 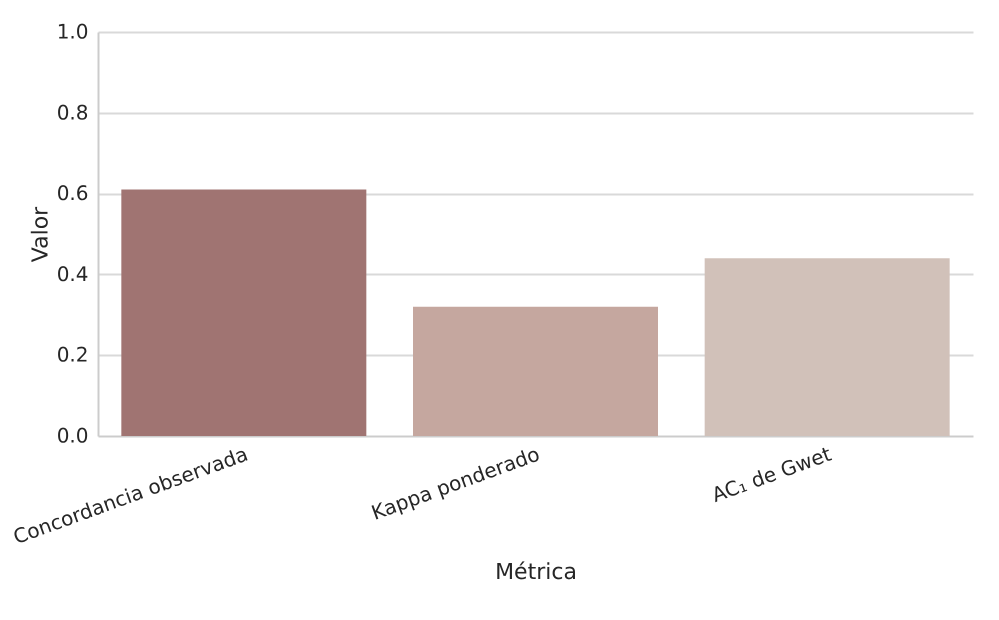 I want to click on y-tick-label: 0.8, so click(x=72, y=112).